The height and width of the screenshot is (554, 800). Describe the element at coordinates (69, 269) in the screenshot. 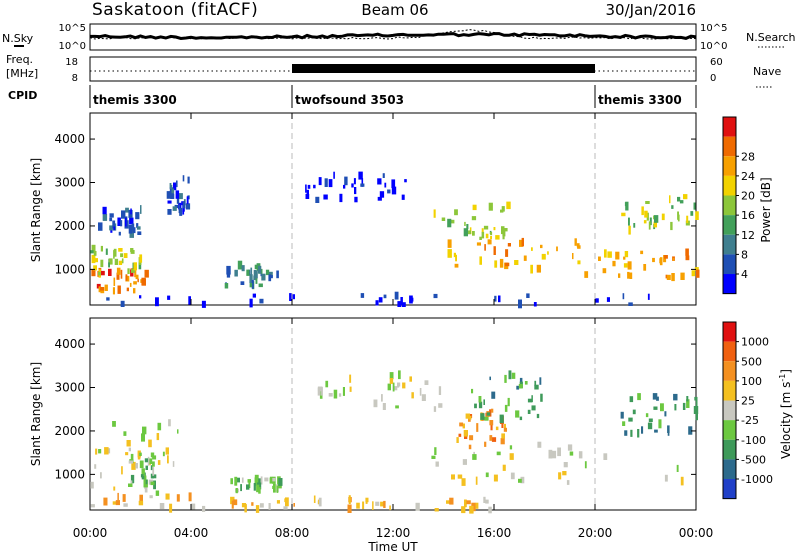

I see `y-tick-label: 1000` at that location.